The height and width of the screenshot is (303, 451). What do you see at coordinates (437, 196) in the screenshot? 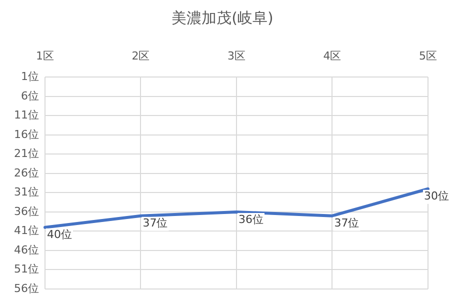
I see `data-label: 30位` at bounding box center [437, 196].